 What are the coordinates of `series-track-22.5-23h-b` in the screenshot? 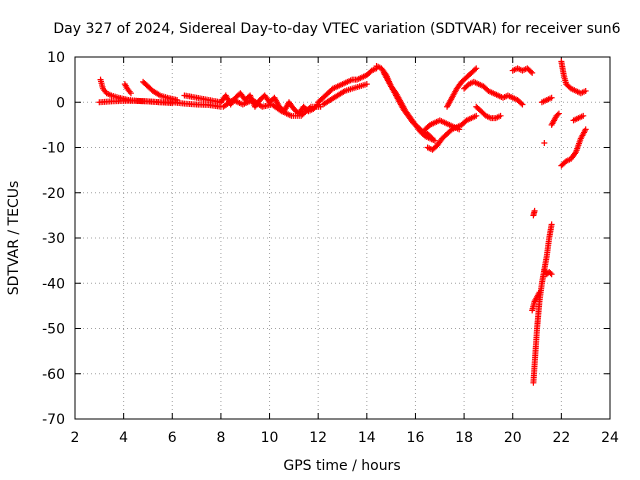 It's located at (578, 118).